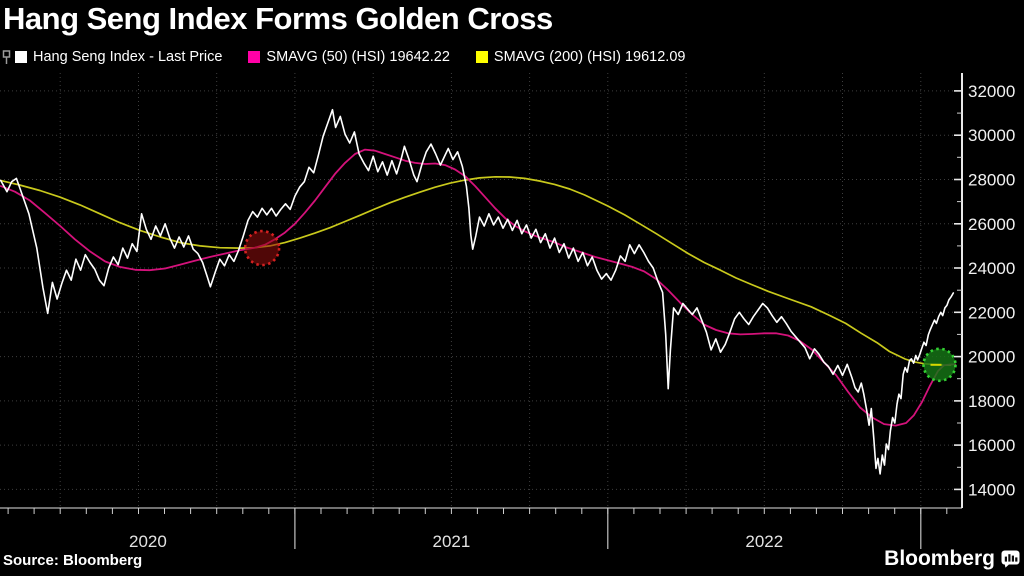 Image resolution: width=1024 pixels, height=576 pixels. I want to click on y-tick-label: 14000, so click(991, 489).